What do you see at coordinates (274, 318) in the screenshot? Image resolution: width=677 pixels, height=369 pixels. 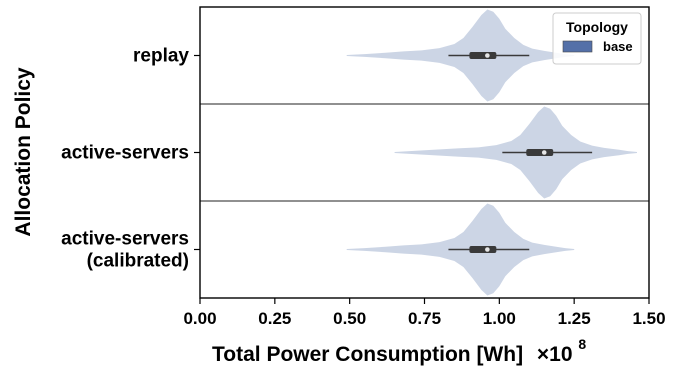 I see `x-tick-label: 0.25` at bounding box center [274, 318].